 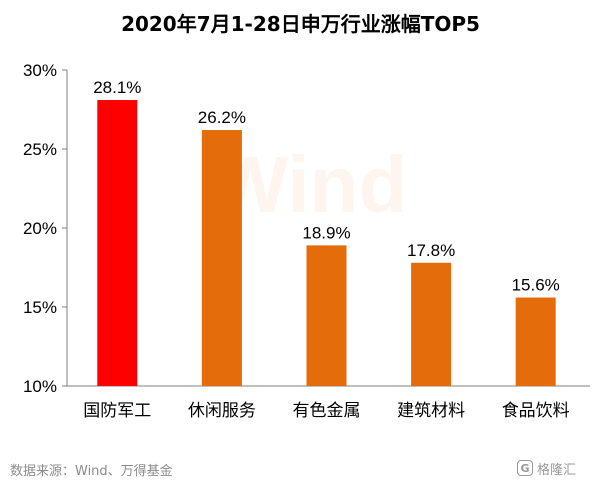 What do you see at coordinates (40, 307) in the screenshot?
I see `y-tick-label: 15%` at bounding box center [40, 307].